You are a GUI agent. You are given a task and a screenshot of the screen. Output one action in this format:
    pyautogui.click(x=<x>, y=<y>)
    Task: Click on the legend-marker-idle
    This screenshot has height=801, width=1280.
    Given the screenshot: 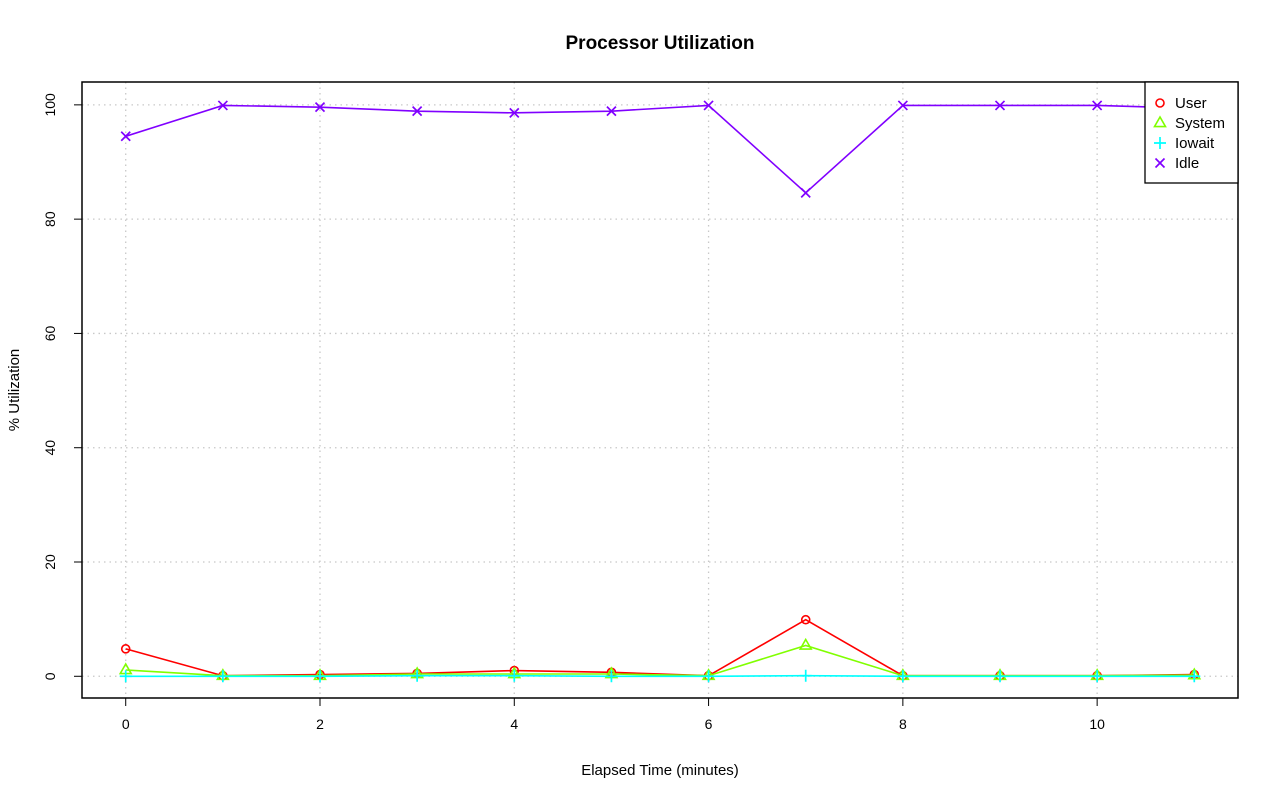 What is the action you would take?
    pyautogui.click(x=1160, y=163)
    